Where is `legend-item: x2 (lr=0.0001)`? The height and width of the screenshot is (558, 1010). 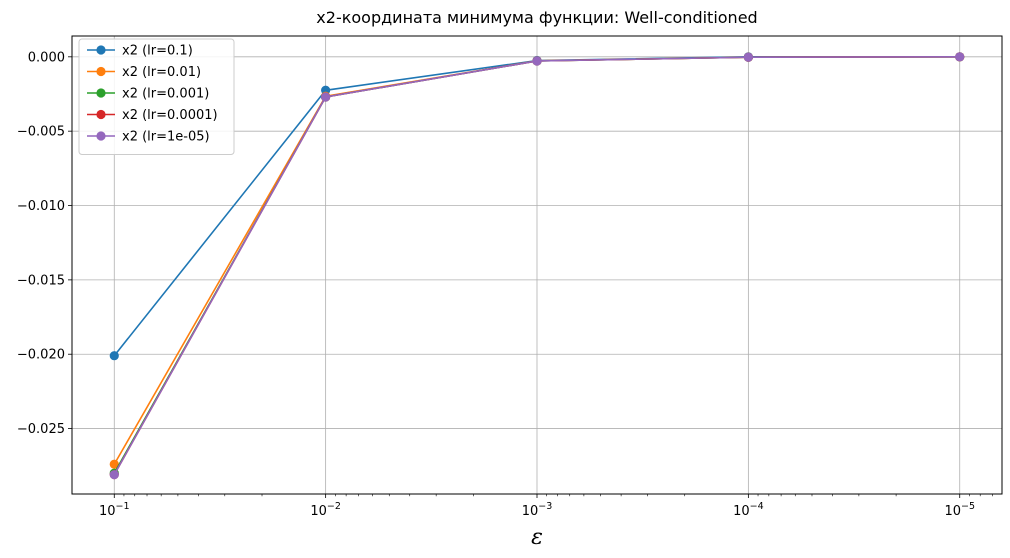 legend-item: x2 (lr=0.0001) is located at coordinates (152, 115).